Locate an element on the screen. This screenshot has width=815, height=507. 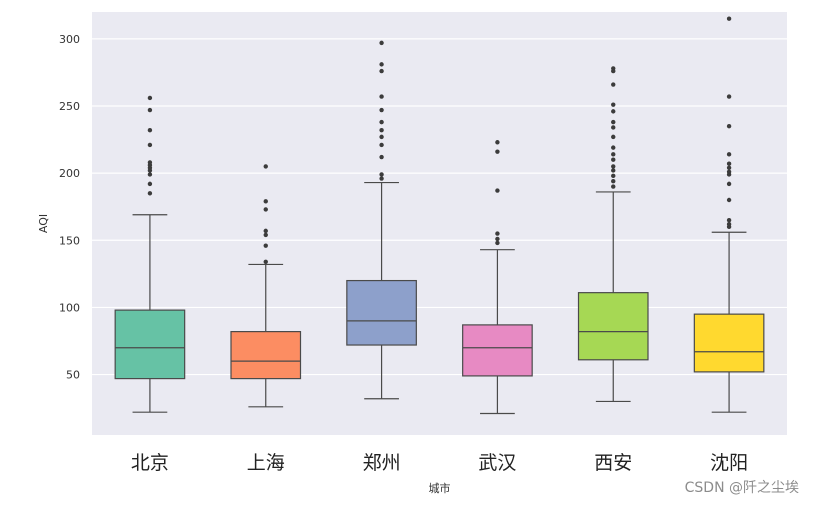
y-tick-labels: 50 100 150 200 250 300 is located at coordinates (69, 207).